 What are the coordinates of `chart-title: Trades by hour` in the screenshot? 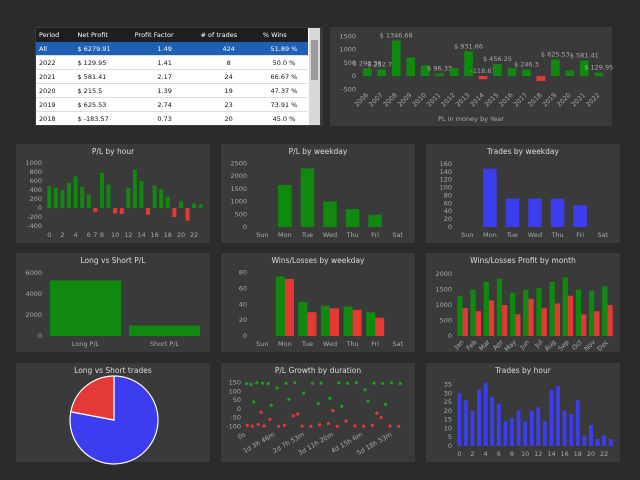 It's located at (523, 370).